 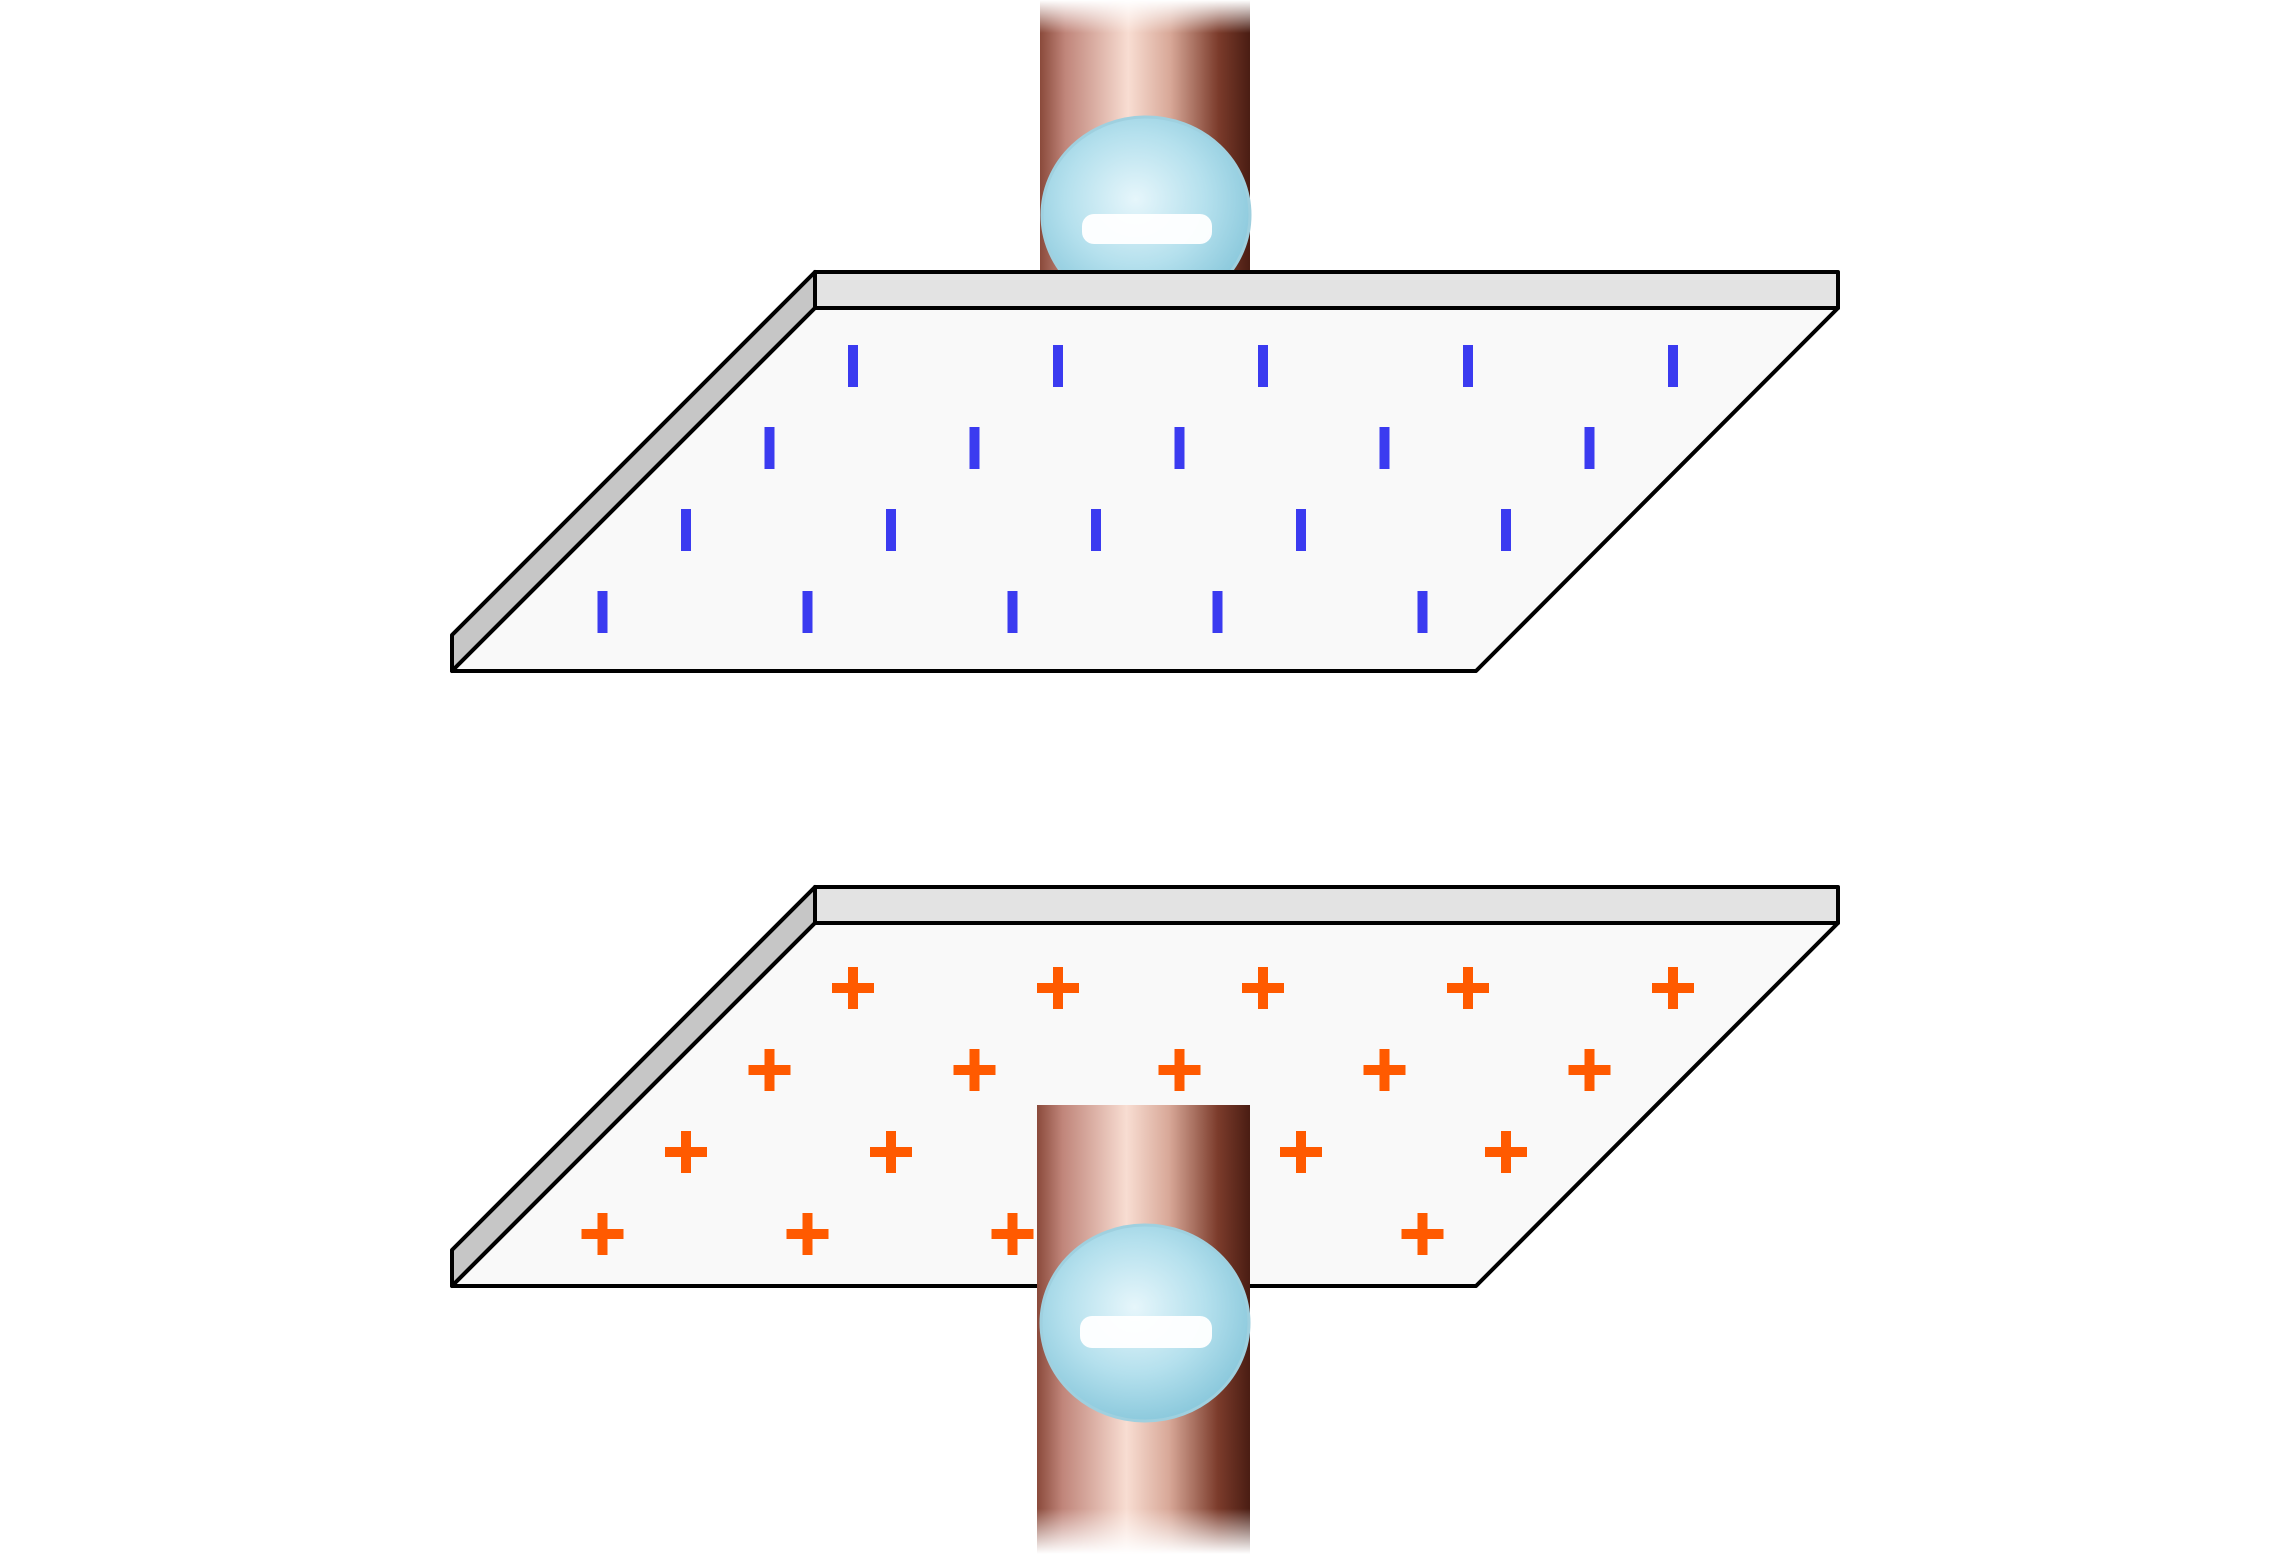 I want to click on negative-charges, so click(x=1137, y=489).